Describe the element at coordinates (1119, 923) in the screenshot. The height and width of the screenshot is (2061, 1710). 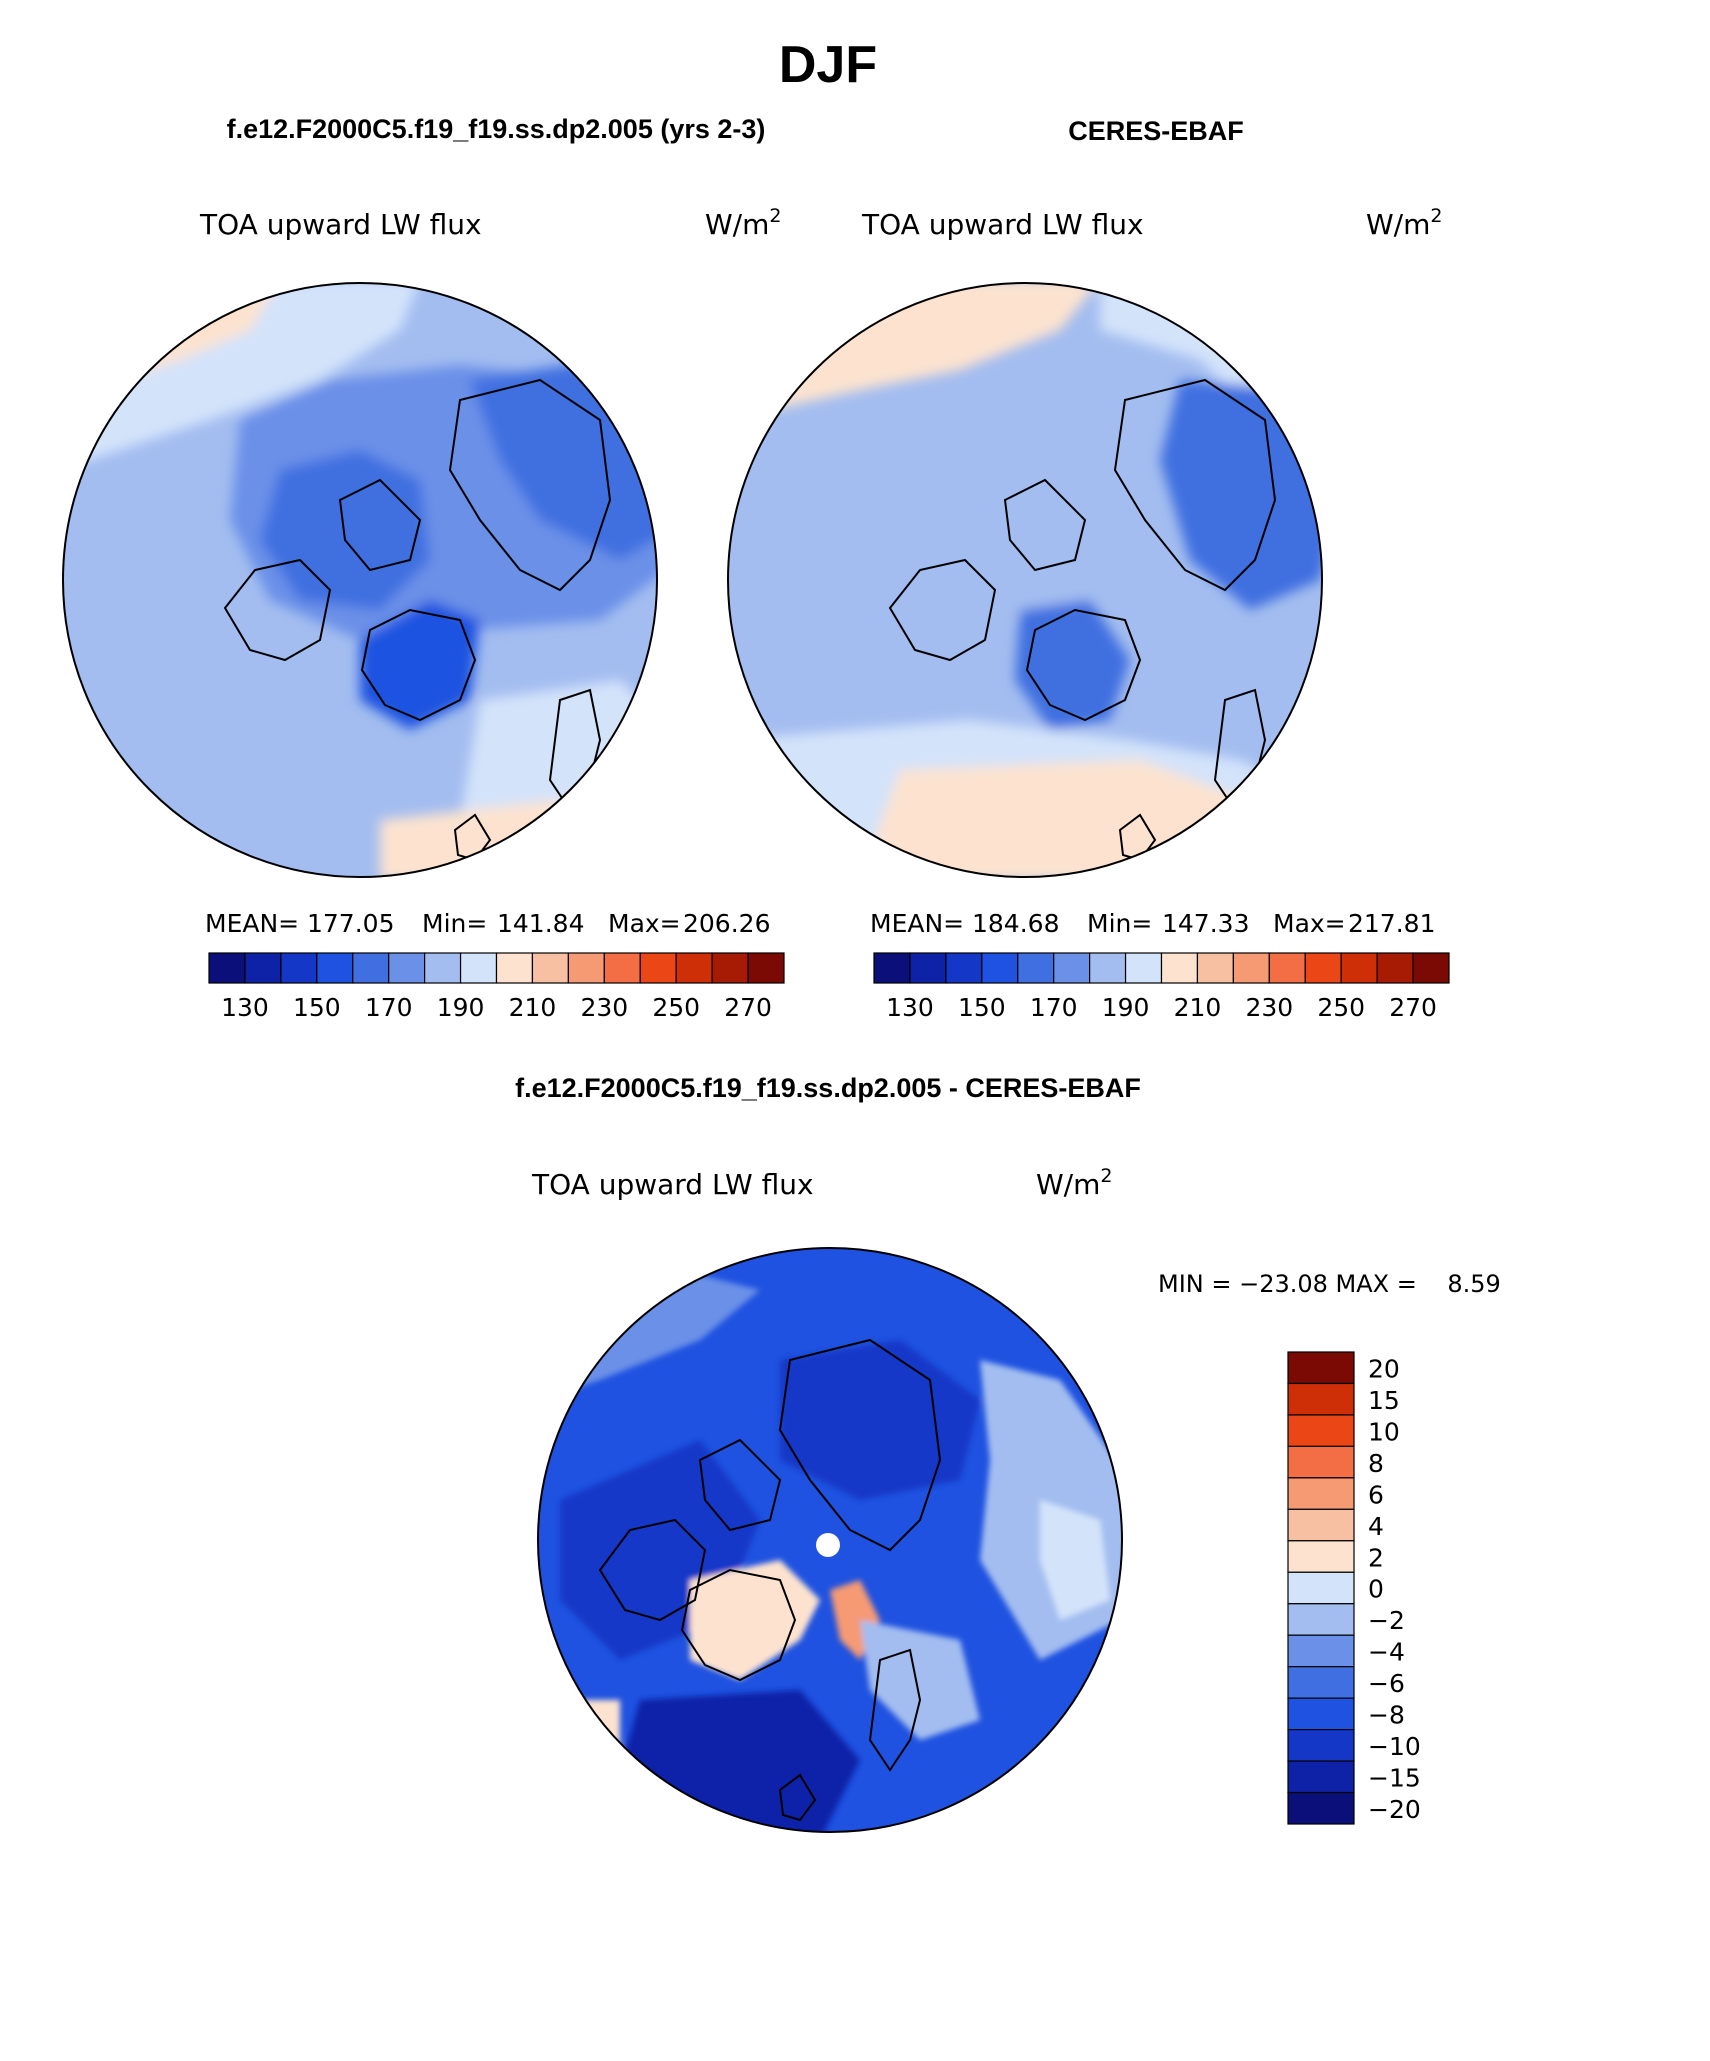
I see `stats-obs-min-label: Min=` at that location.